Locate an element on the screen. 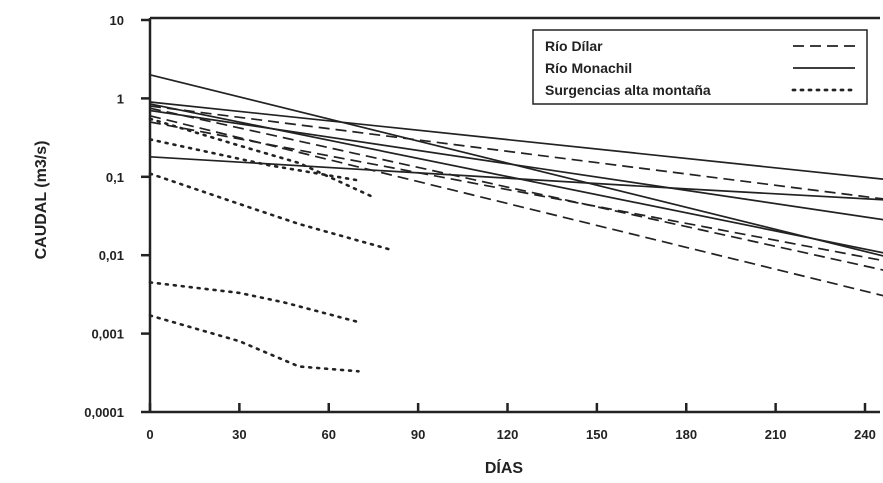 This screenshot has height=483, width=883. x-tick-label: 180 is located at coordinates (686, 434).